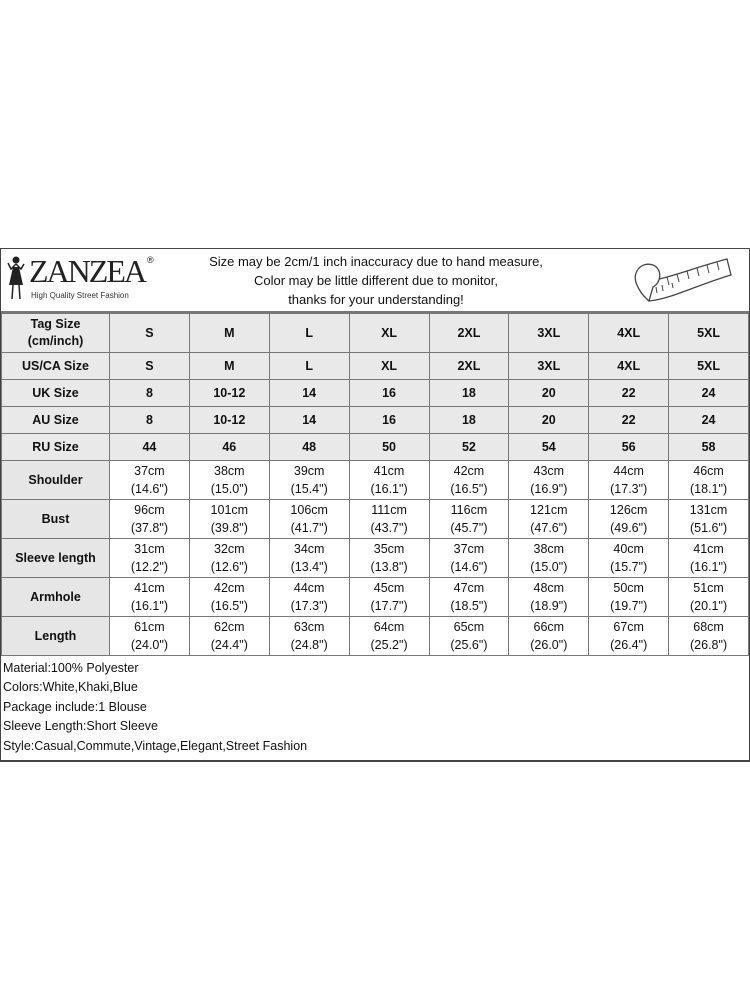 This screenshot has width=750, height=1000. What do you see at coordinates (389, 606) in the screenshot?
I see `inch-value: (17.7")` at bounding box center [389, 606].